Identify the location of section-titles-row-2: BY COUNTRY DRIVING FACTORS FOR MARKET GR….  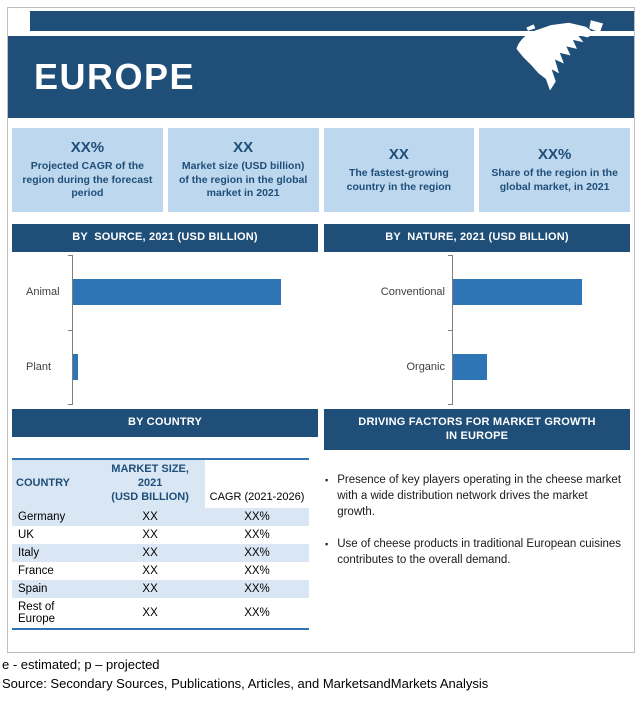
(321, 429).